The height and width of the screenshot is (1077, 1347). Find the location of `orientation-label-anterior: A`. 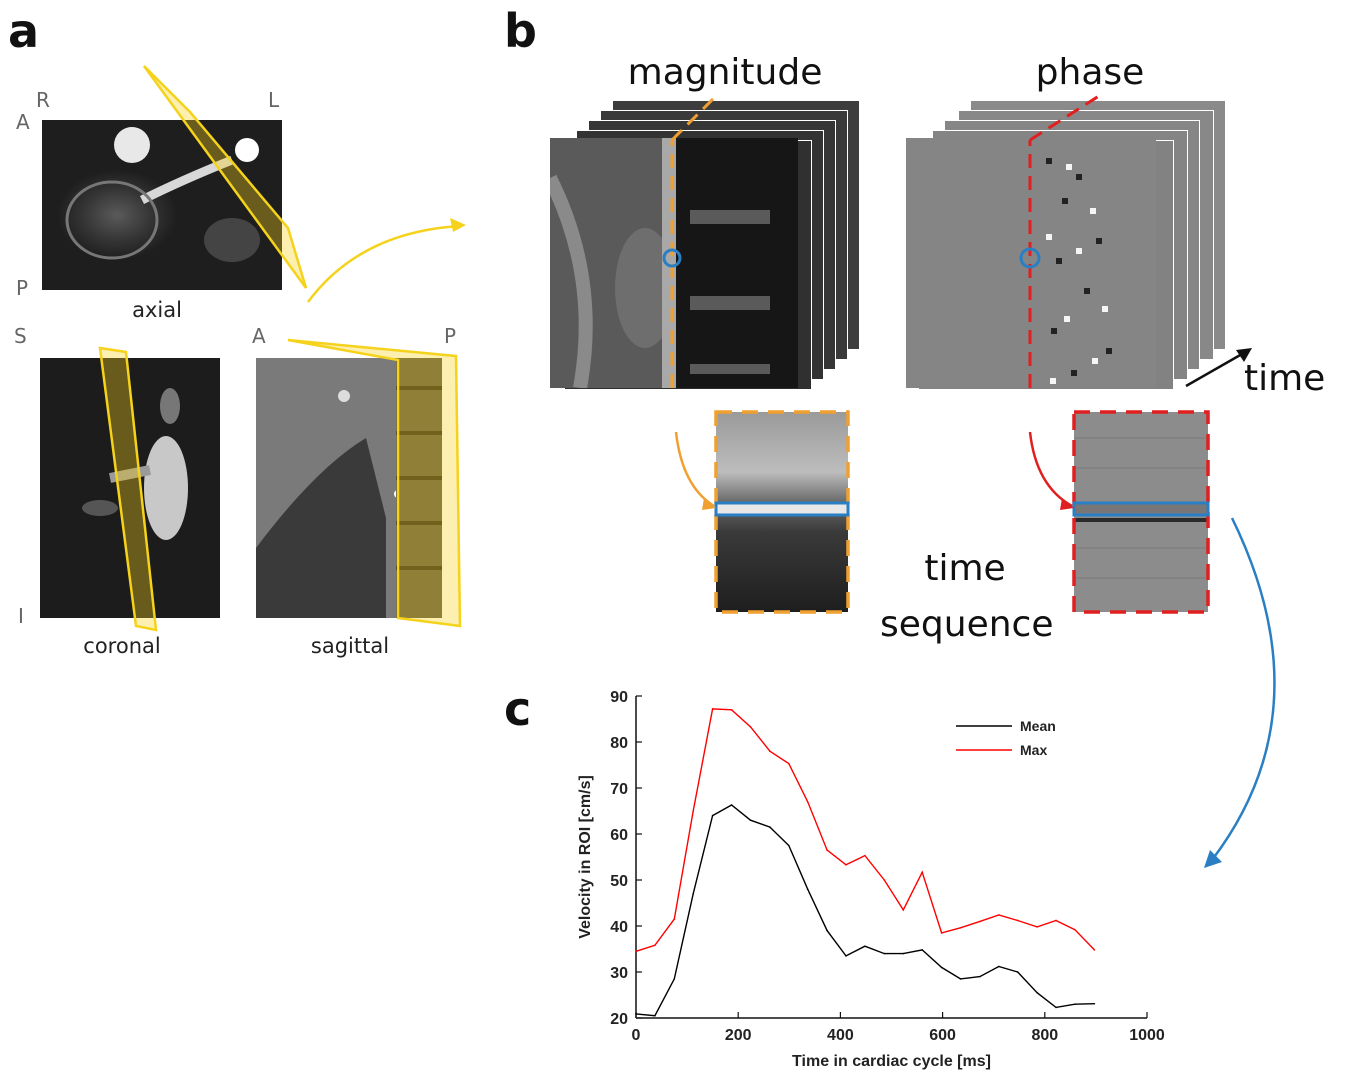

orientation-label-anterior: A is located at coordinates (23, 122).